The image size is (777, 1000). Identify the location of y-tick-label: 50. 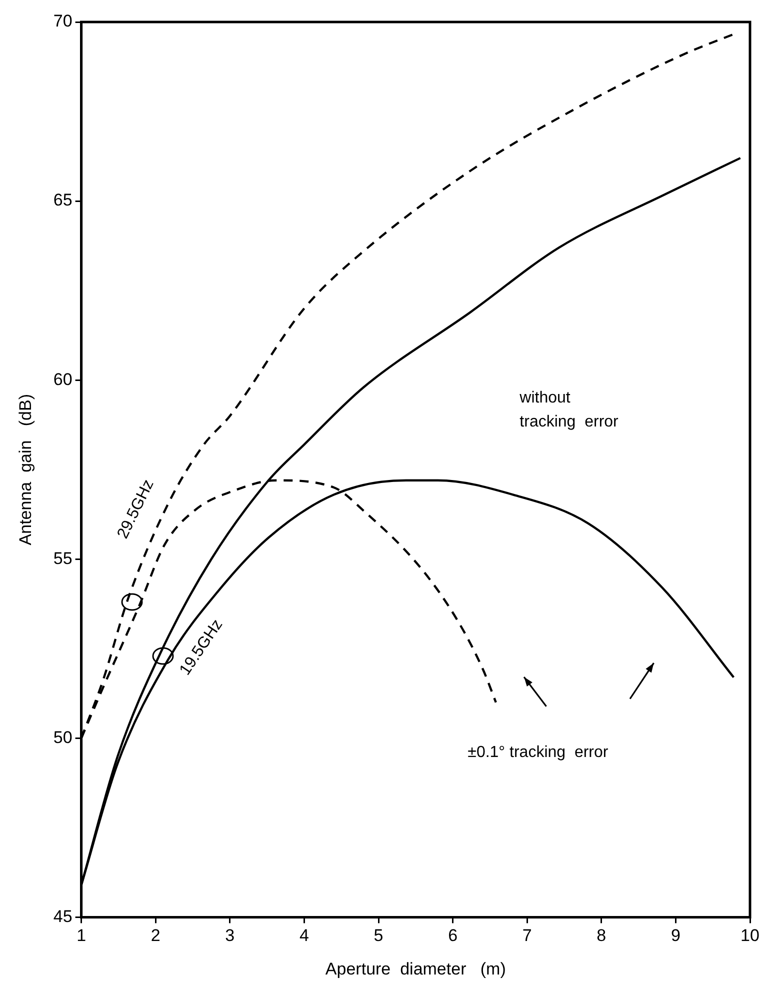
(62, 737).